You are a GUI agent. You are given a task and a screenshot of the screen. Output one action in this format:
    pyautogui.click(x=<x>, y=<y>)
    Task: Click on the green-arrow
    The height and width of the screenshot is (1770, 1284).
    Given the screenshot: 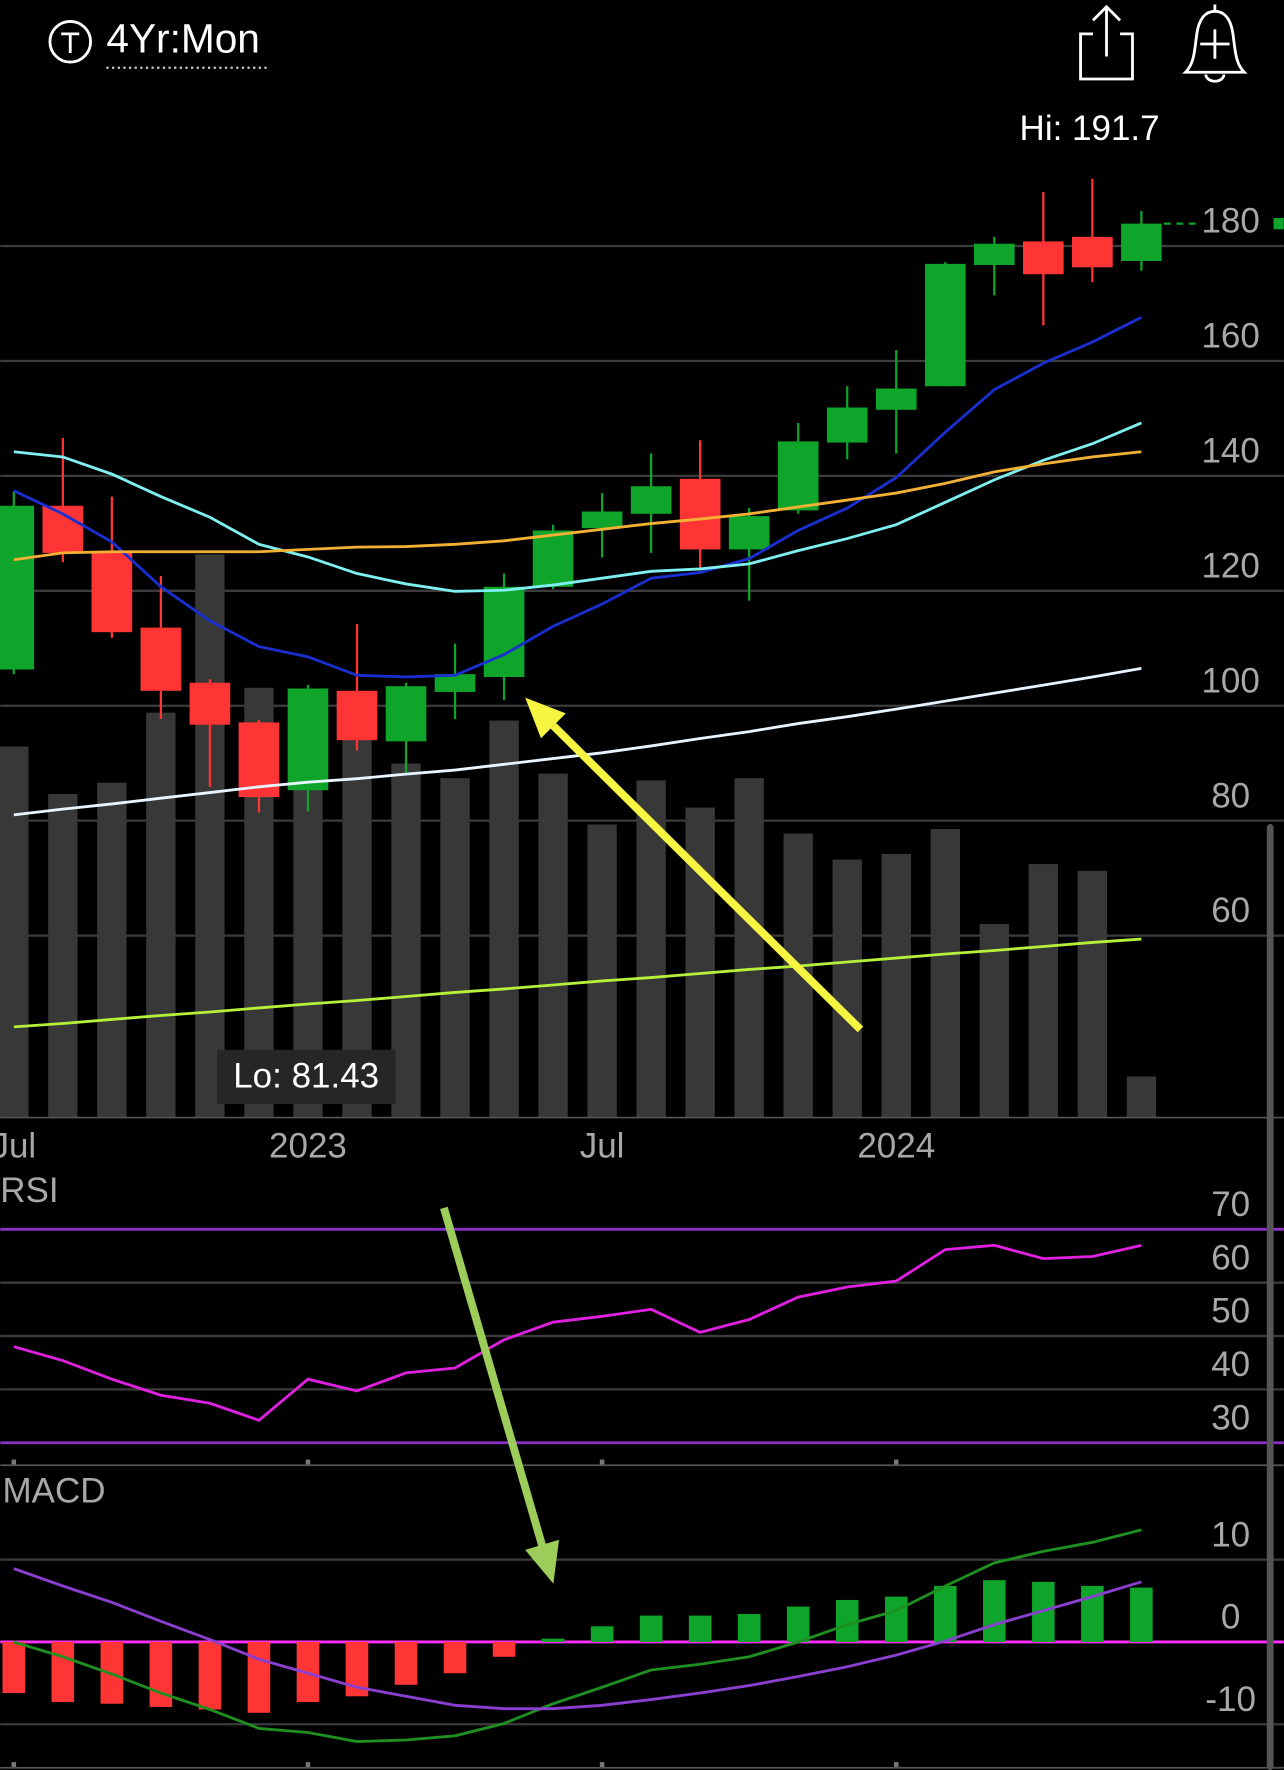 What is the action you would take?
    pyautogui.click(x=493, y=1376)
    